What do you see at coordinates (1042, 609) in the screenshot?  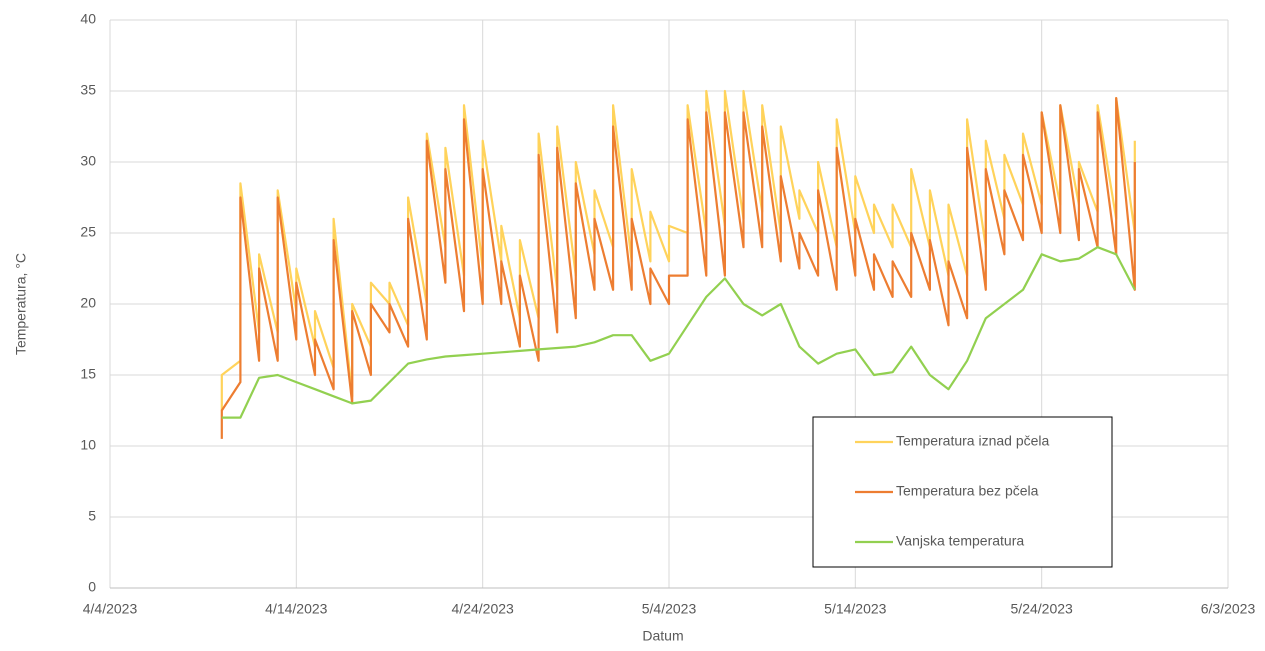 I see `x-tick-label: 5/24/2023` at bounding box center [1042, 609].